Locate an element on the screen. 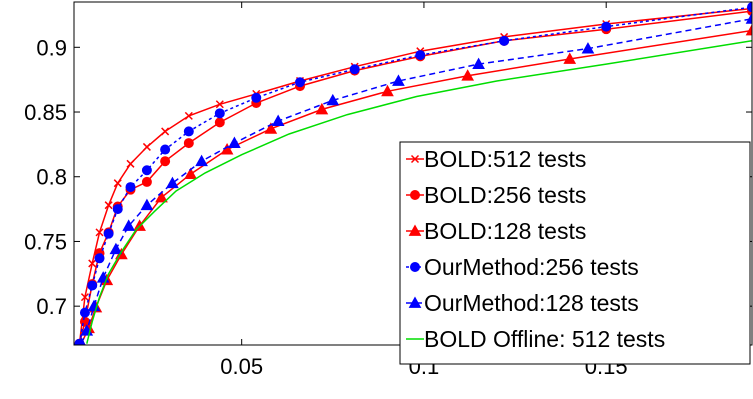  legend-item-2: BOLD:256 tests is located at coordinates (496, 195).